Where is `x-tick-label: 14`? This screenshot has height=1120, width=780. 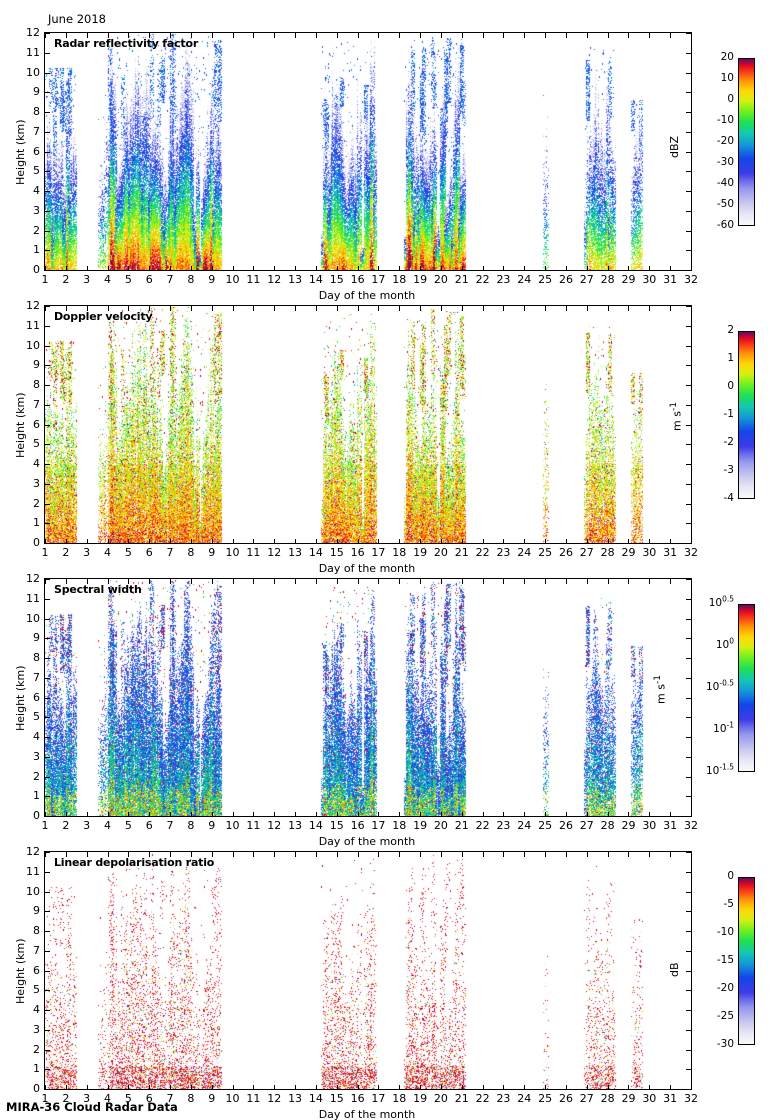
x-tick-label: 14 is located at coordinates (315, 1098).